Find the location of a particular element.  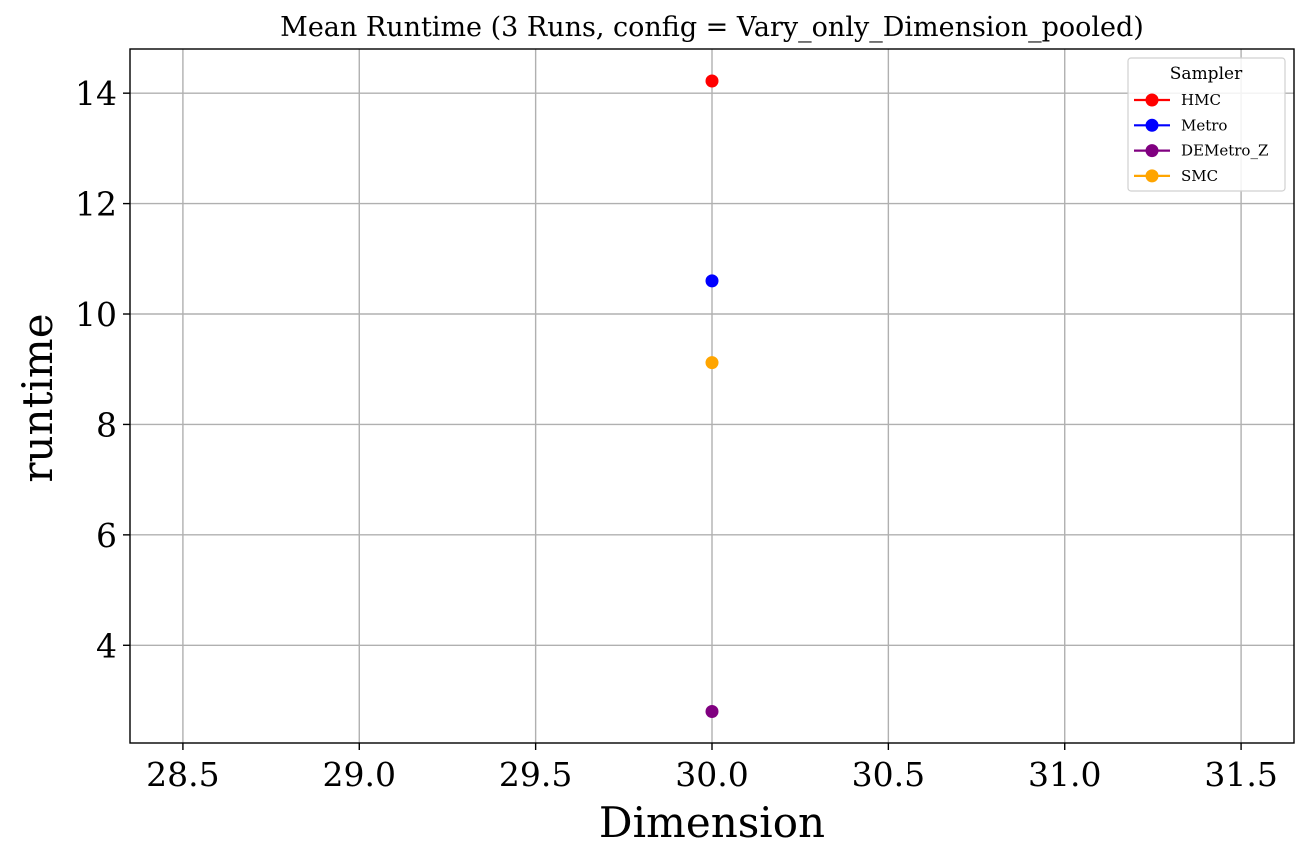

legend-label-hmc: HMC is located at coordinates (1201, 100).